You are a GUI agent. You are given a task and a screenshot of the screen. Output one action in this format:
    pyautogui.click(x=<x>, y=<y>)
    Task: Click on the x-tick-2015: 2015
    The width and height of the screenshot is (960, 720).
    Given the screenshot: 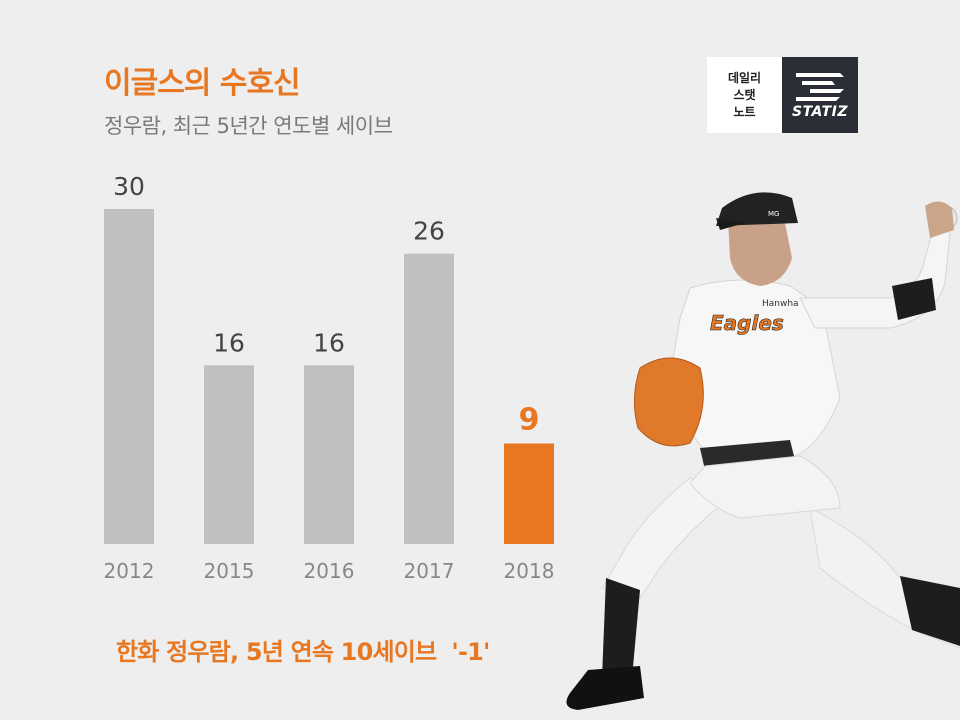 What is the action you would take?
    pyautogui.click(x=229, y=571)
    